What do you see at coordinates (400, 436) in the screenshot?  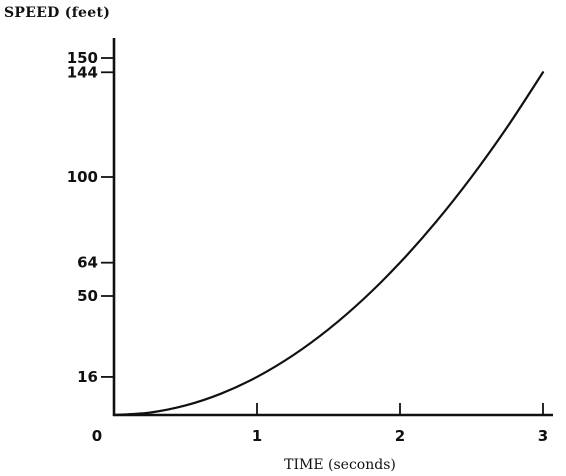 I see `x-tick-label-2: 2` at bounding box center [400, 436].